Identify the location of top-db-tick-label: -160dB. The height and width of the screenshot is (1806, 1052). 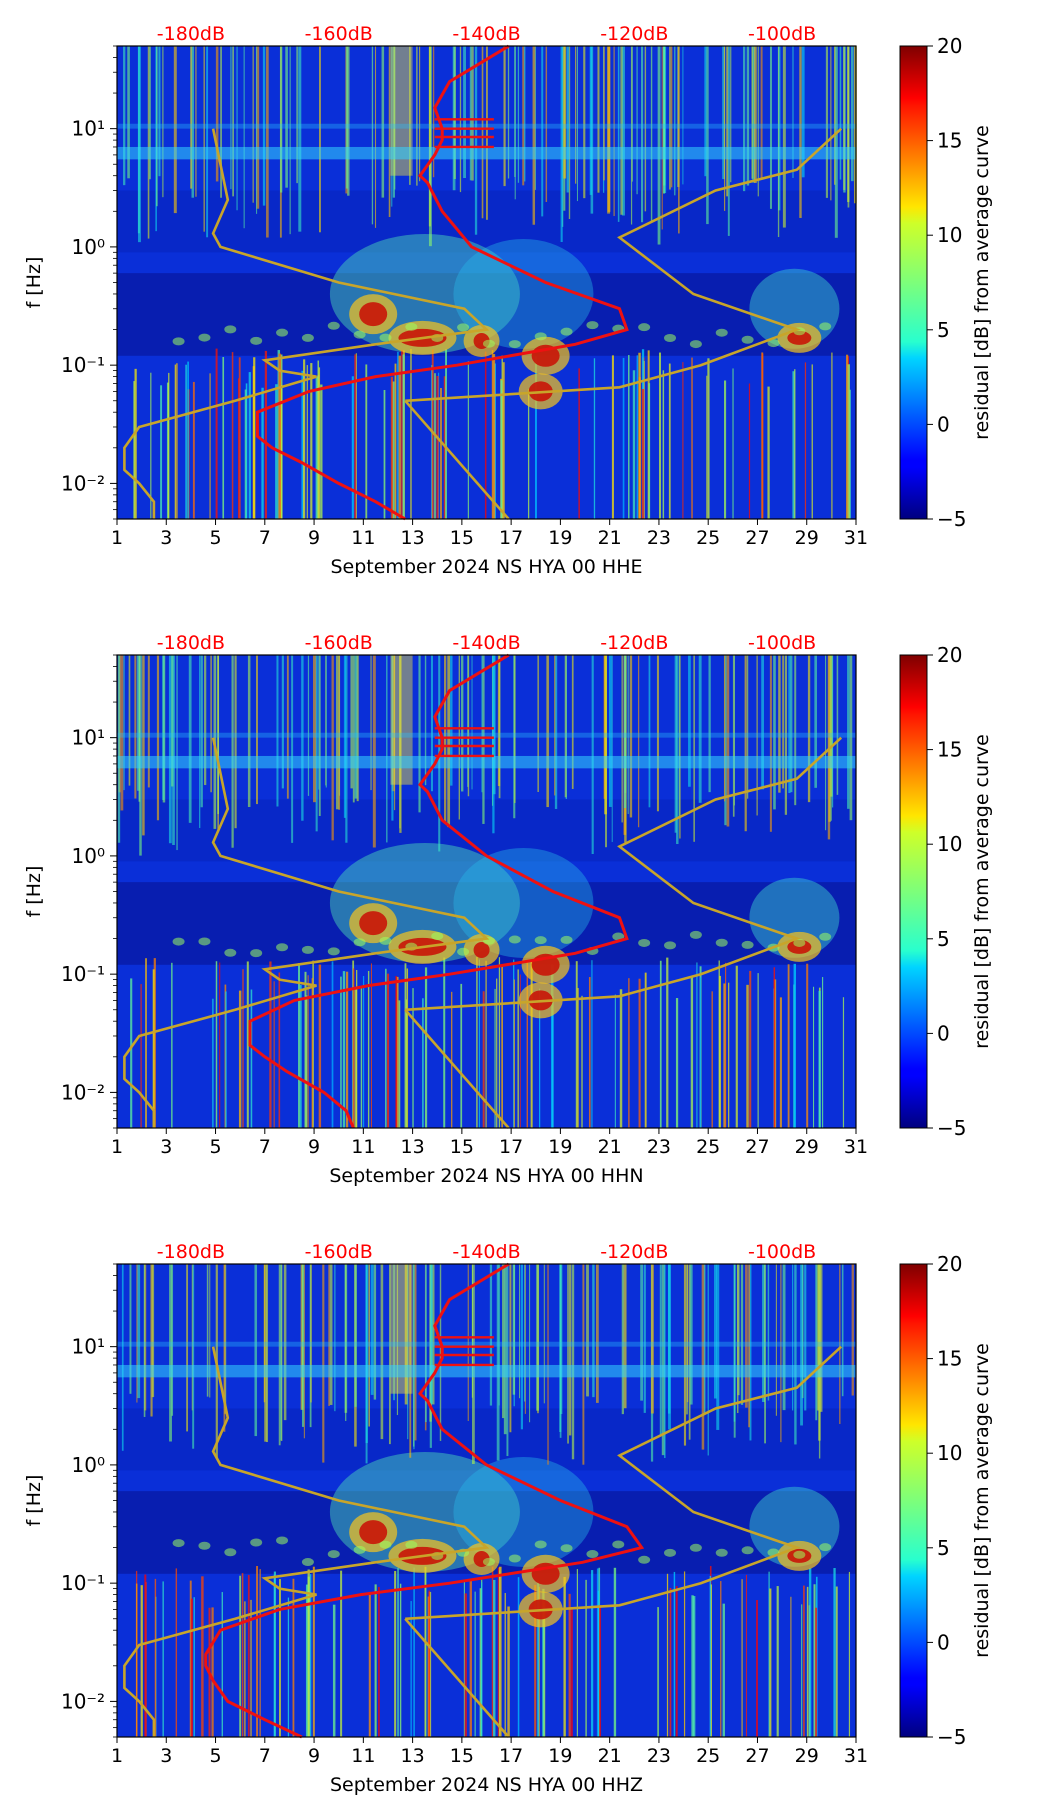
(339, 1252).